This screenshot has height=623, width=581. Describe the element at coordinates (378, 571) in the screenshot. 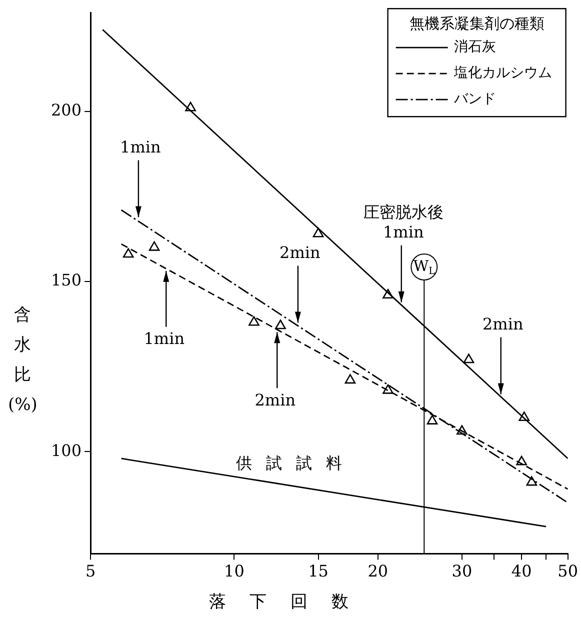

I see `x-tick-label: 20` at that location.